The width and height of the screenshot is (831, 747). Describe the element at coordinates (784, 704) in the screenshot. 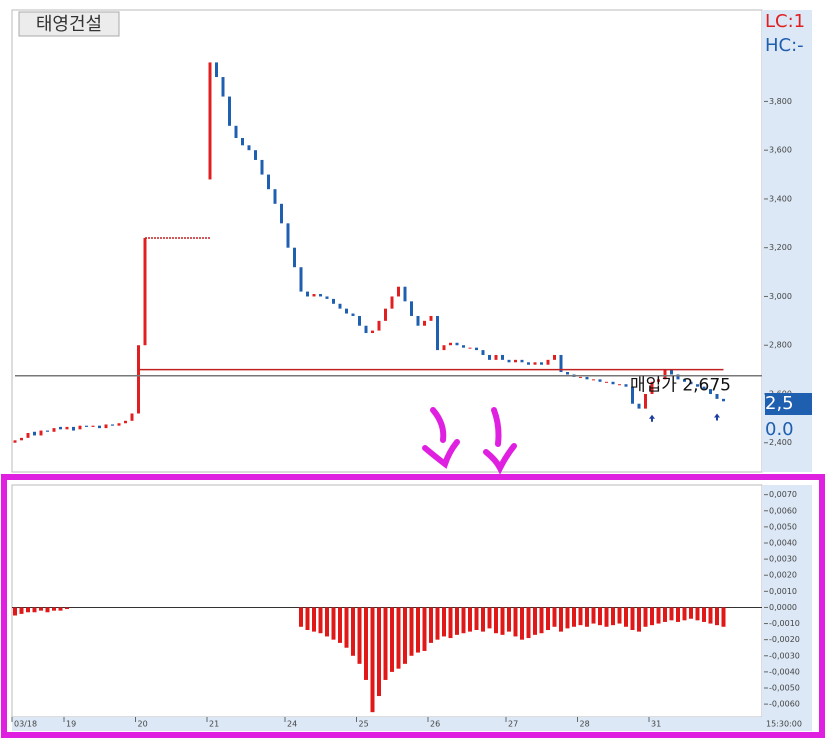

I see `y-tick-label: -0,0060` at that location.